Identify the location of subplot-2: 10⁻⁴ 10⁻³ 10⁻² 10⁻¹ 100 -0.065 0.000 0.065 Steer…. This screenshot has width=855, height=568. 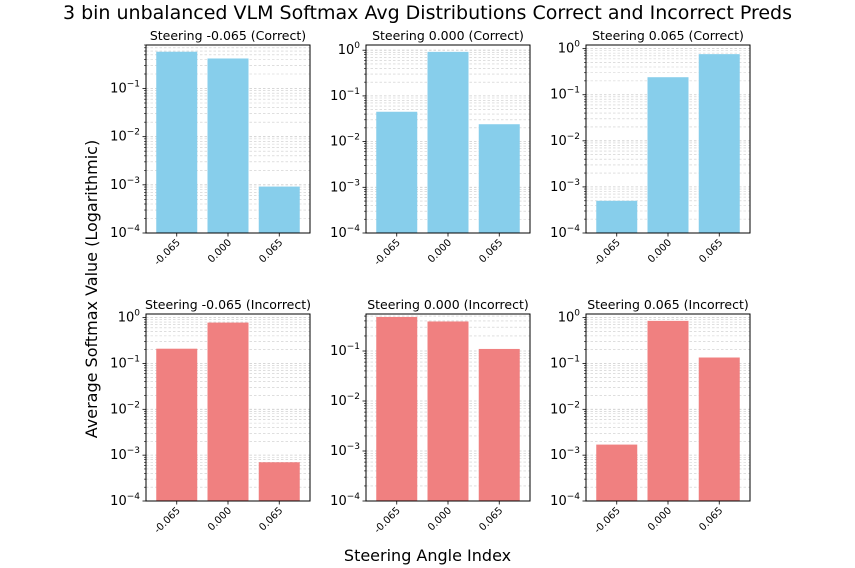
(430, 148).